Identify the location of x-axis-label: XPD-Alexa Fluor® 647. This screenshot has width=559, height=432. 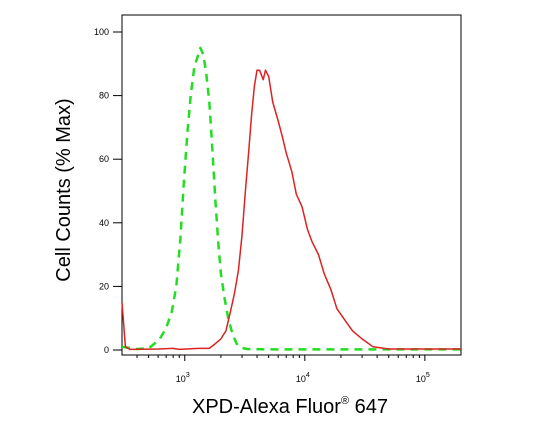
(290, 406).